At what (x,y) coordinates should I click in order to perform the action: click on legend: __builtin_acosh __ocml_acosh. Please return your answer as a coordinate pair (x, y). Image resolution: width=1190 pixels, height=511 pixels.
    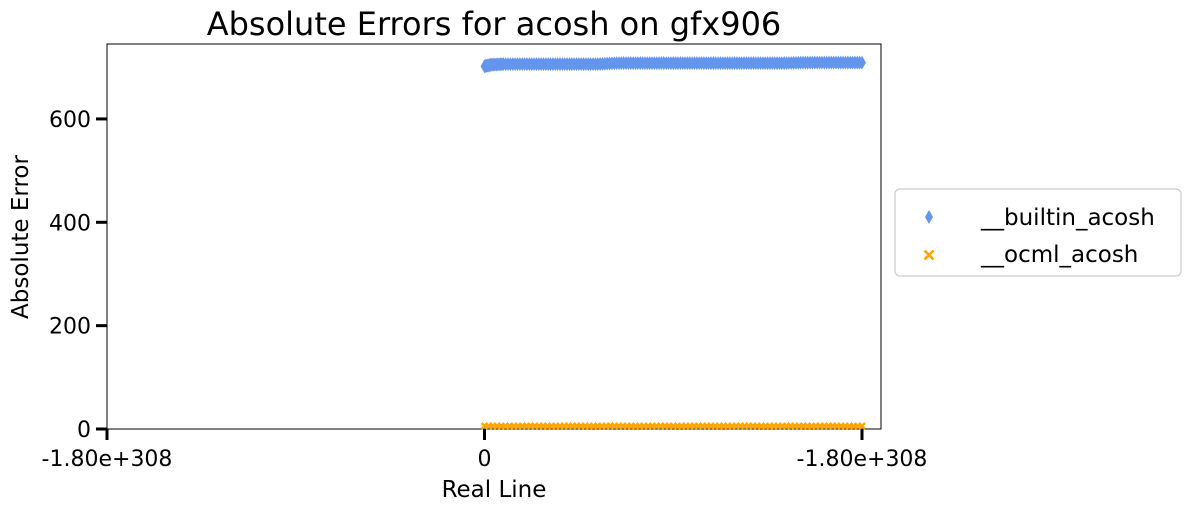
    Looking at the image, I should click on (1038, 232).